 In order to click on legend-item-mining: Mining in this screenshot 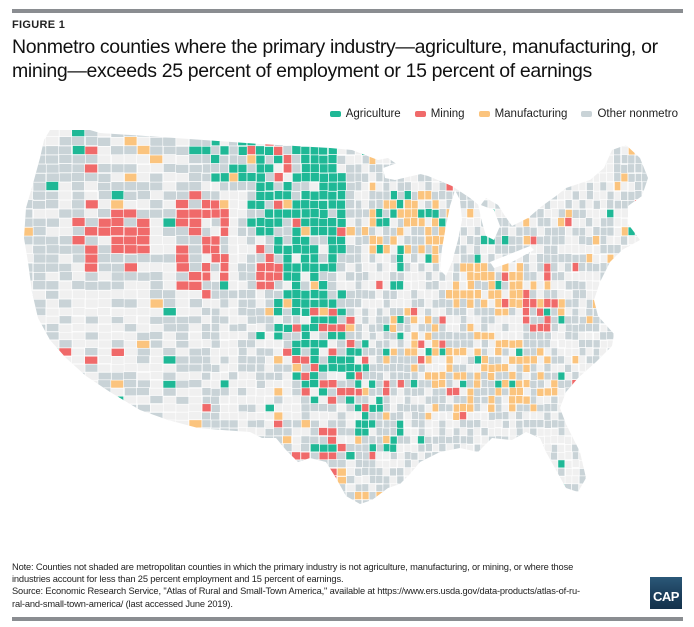, I will do `click(439, 114)`.